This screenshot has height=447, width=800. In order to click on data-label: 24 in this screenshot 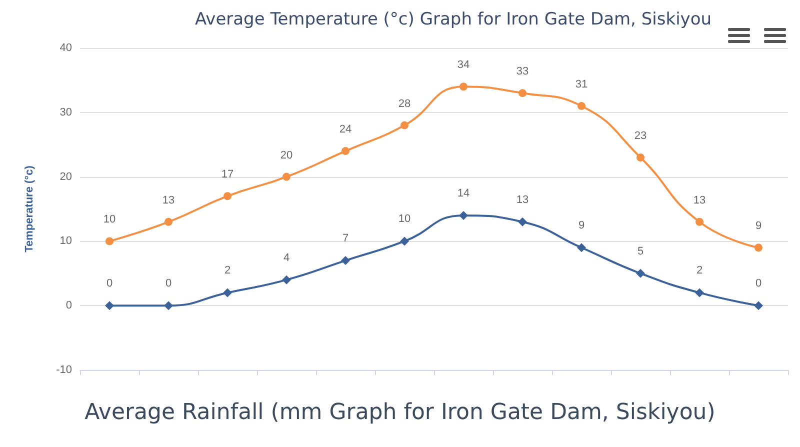, I will do `click(345, 130)`.